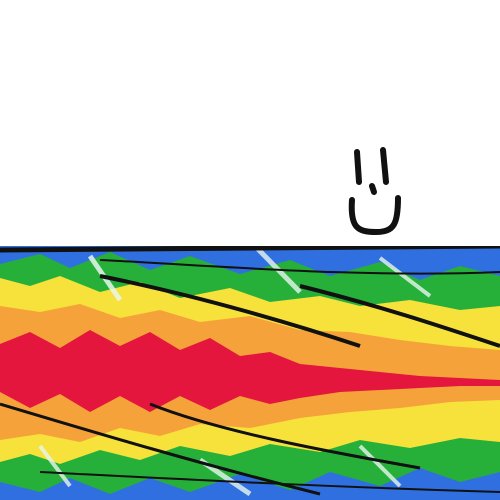  I want to click on nose, so click(373, 189).